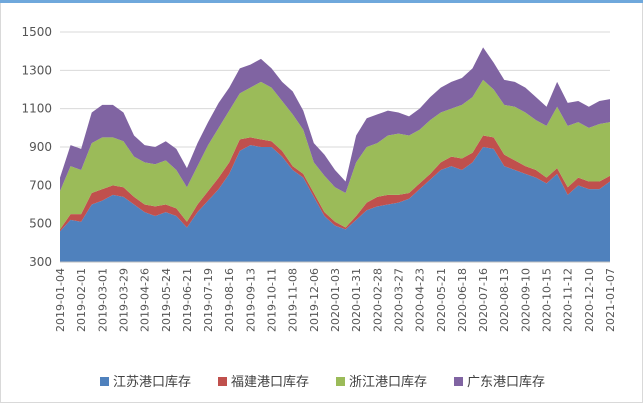 The image size is (643, 403). What do you see at coordinates (229, 300) in the screenshot?
I see `x-tick-label: 2019-08-16` at bounding box center [229, 300].